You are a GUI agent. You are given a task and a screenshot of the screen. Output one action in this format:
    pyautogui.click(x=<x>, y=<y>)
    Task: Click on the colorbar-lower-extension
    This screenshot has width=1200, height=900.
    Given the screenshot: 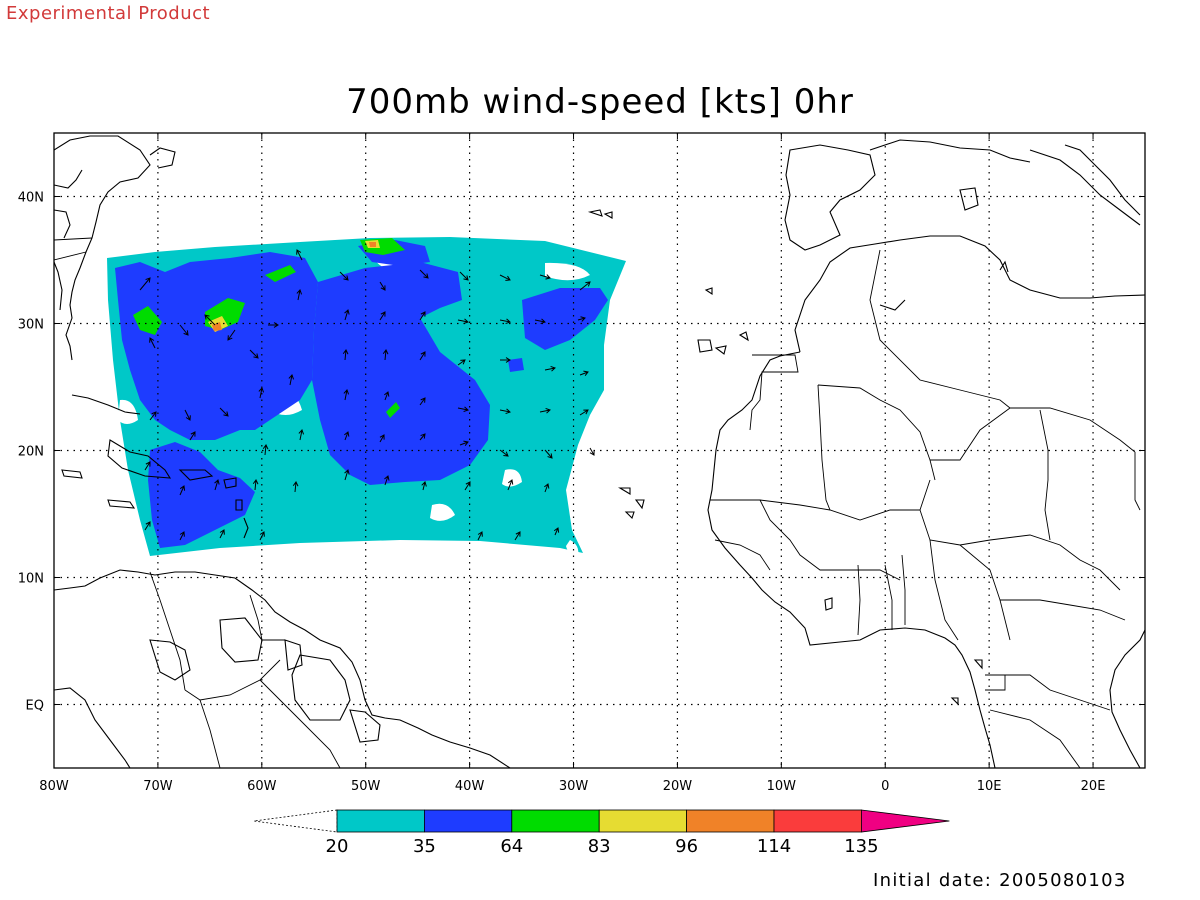 What is the action you would take?
    pyautogui.click(x=295, y=821)
    